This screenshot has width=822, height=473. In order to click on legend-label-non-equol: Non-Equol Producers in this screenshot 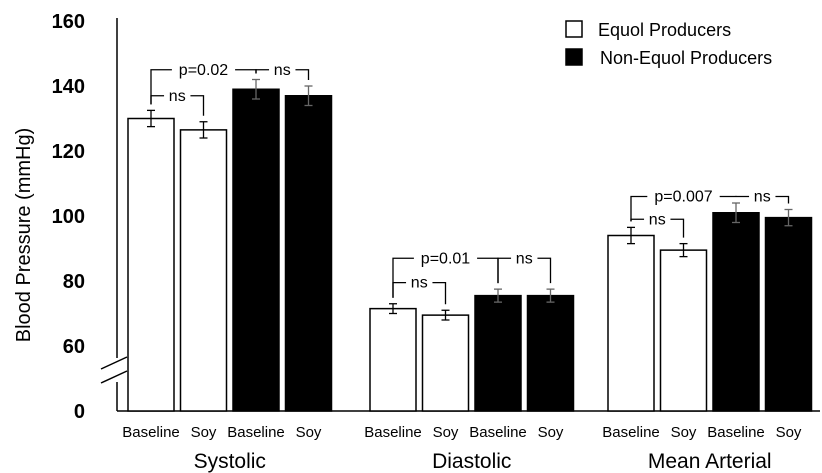, I will do `click(686, 58)`.